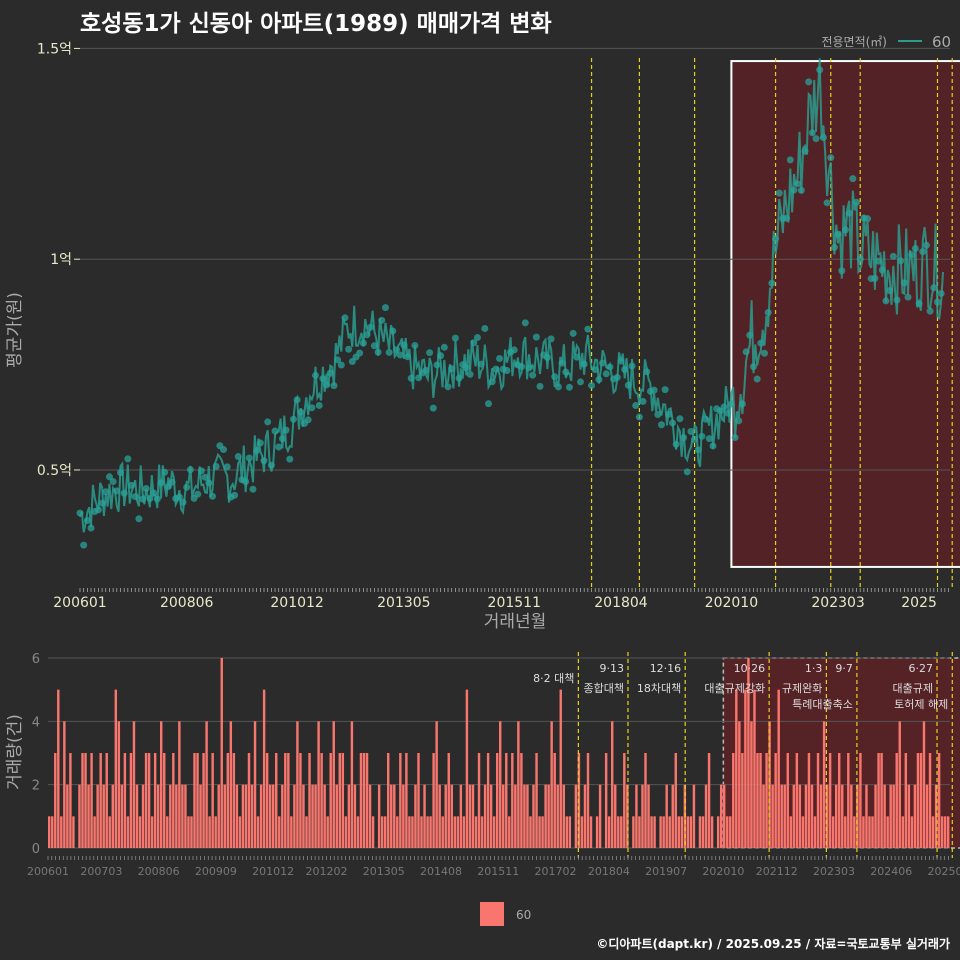 Image resolution: width=960 pixels, height=960 pixels. I want to click on volume-x-tick-label: 202509, so click(943, 871).